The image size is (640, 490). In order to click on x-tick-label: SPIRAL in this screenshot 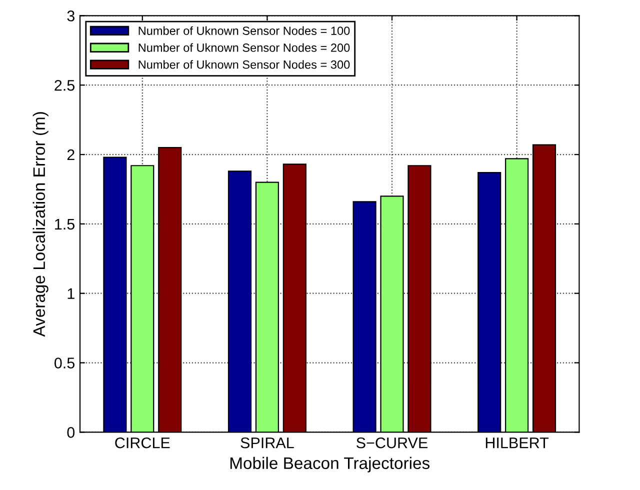, I will do `click(267, 442)`.